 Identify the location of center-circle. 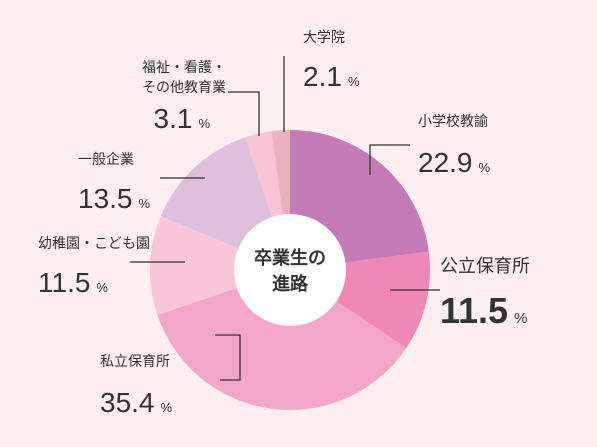
(290, 270).